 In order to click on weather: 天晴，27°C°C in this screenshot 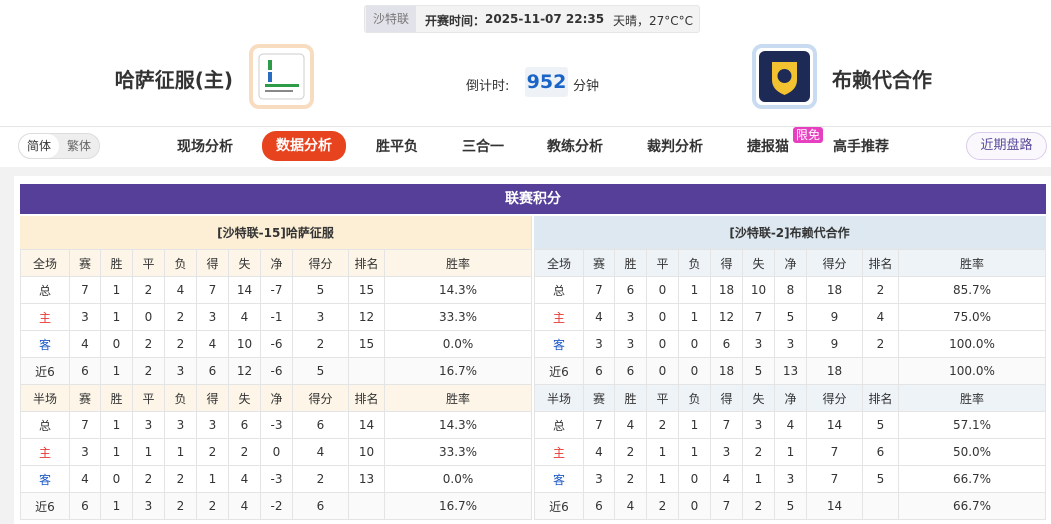, I will do `click(653, 21)`.